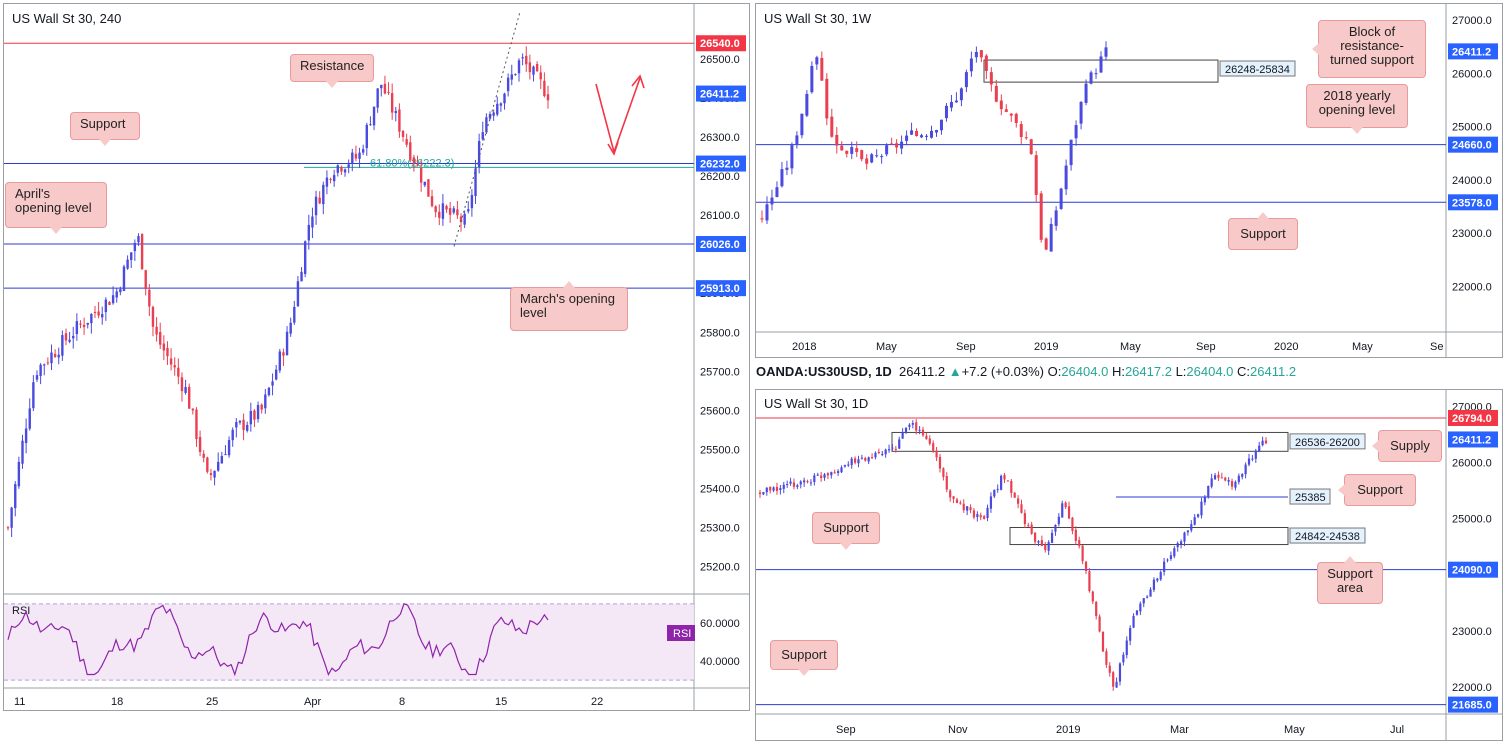 Image resolution: width=1506 pixels, height=744 pixels. I want to click on open-label: O:, so click(1054, 371).